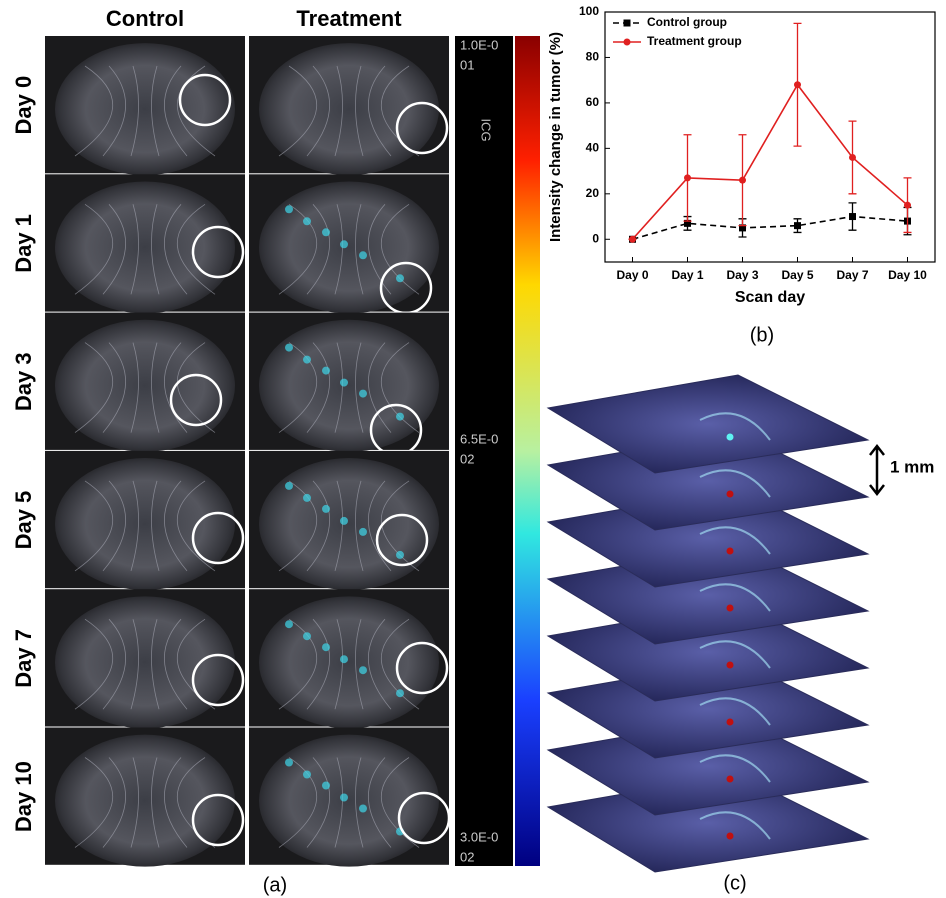 This screenshot has height=898, width=946. What do you see at coordinates (589, 11) in the screenshot?
I see `y-tick-label: 100` at bounding box center [589, 11].